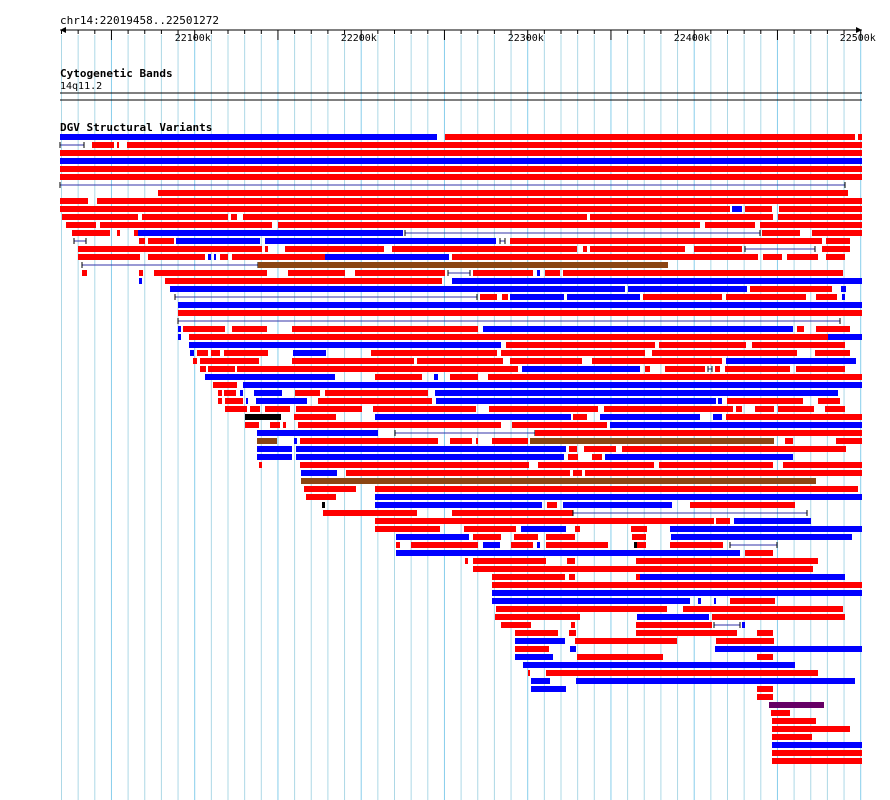 Image resolution: width=890 pixels, height=800 pixels. What do you see at coordinates (63, 30) in the screenshot?
I see `ruler-left-arrow-icon` at bounding box center [63, 30].